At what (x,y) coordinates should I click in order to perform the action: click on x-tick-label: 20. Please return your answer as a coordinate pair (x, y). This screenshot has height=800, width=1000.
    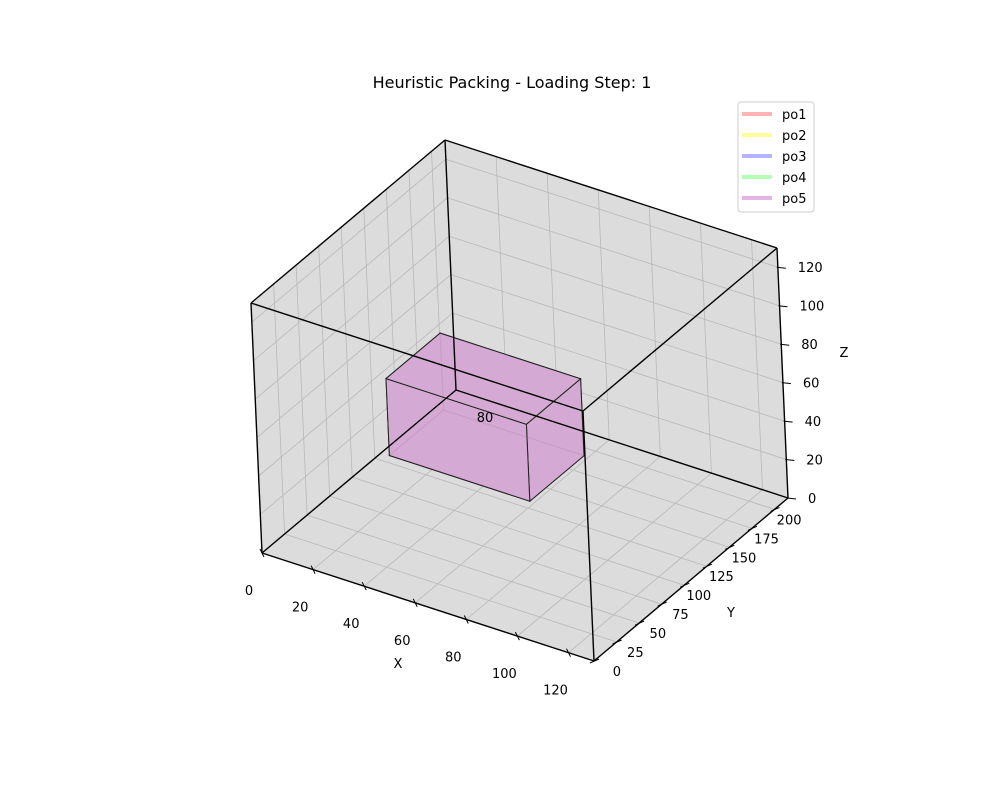
    Looking at the image, I should click on (300, 608).